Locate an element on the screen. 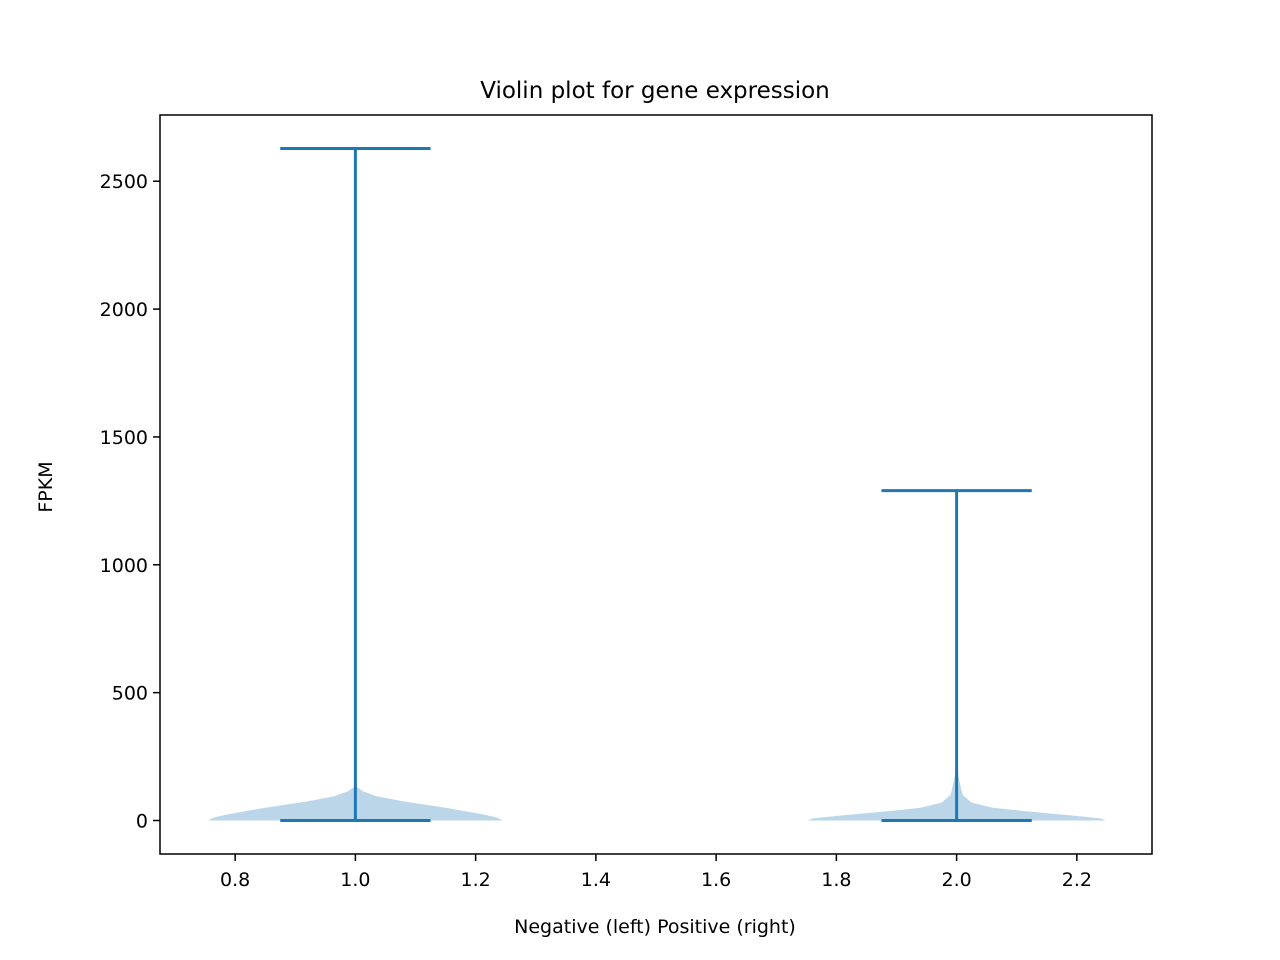 The image size is (1280, 960). x-axis-ticks: 0.8 1.0 1.2 1.4 1.6 1.8 2.0 2.2 is located at coordinates (656, 872).